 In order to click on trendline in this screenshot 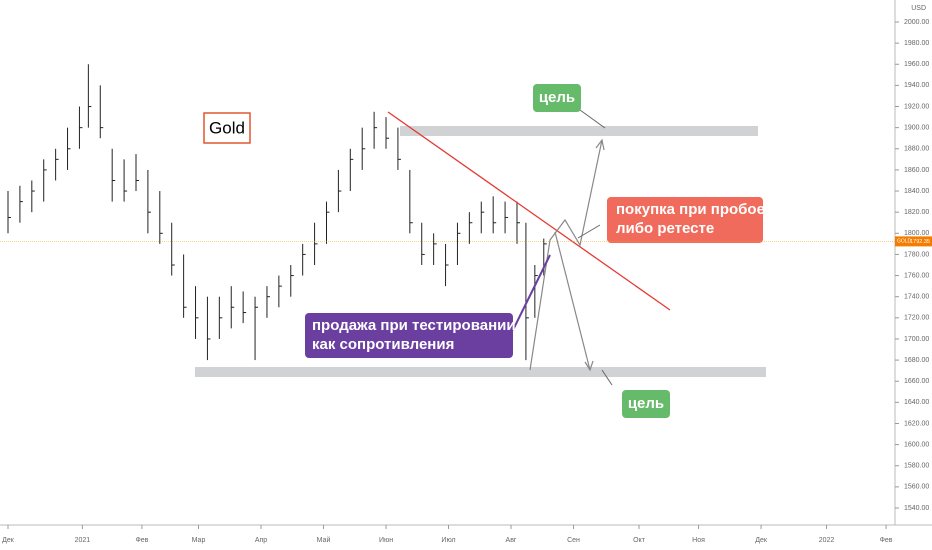, I will do `click(529, 211)`.